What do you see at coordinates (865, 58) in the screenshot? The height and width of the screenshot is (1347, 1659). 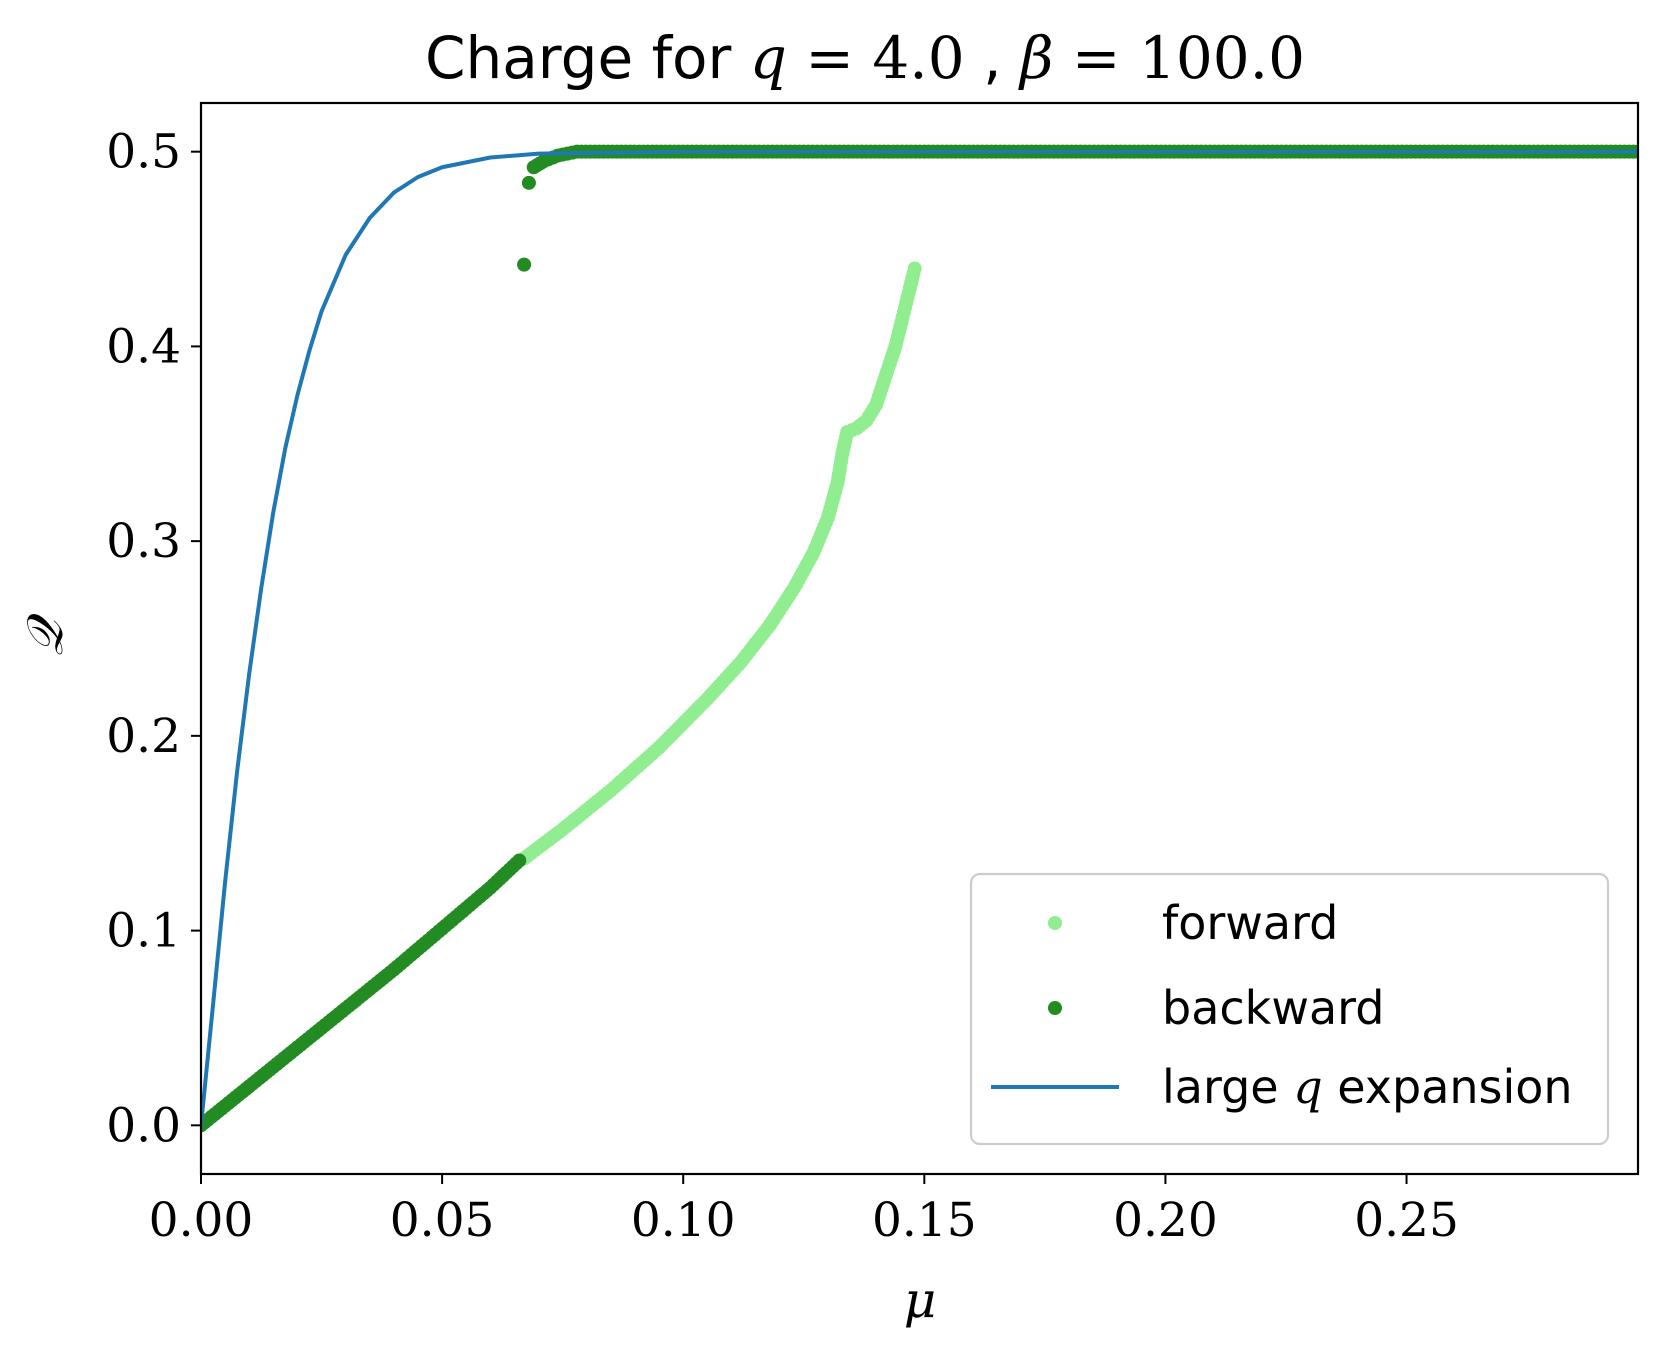 I see `chart-title: Charge for q = 4.0 , β = 100.0` at bounding box center [865, 58].